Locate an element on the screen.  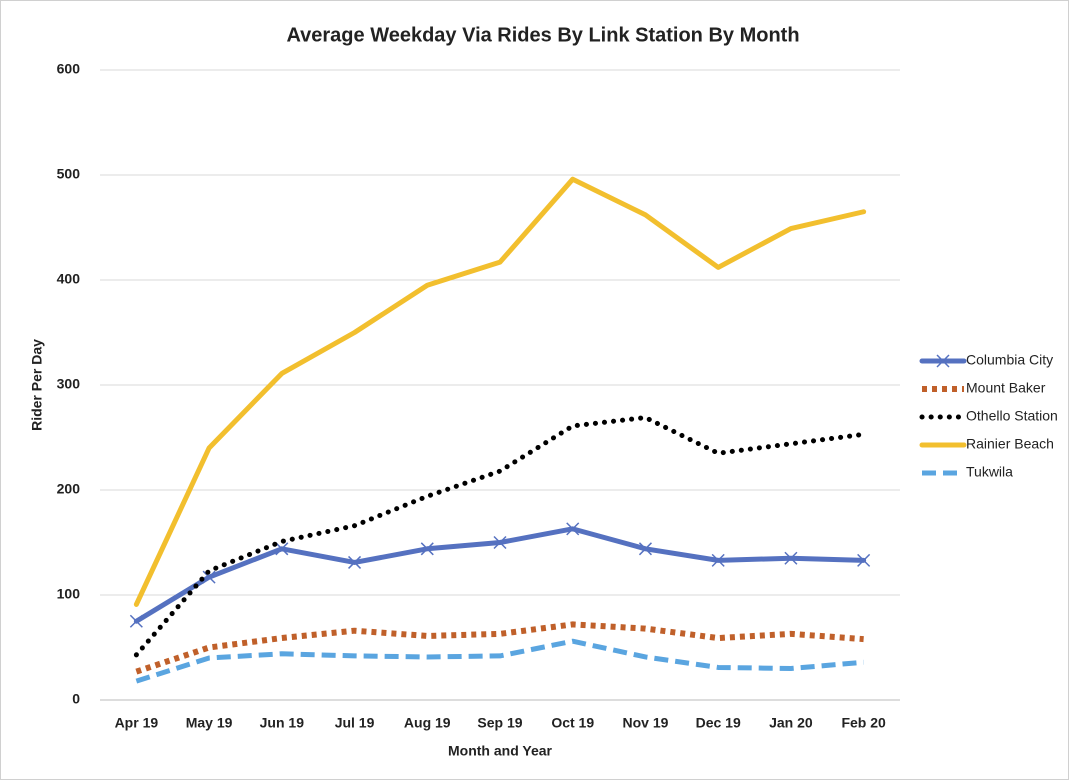
x-tick-label: Aug 19 is located at coordinates (427, 723).